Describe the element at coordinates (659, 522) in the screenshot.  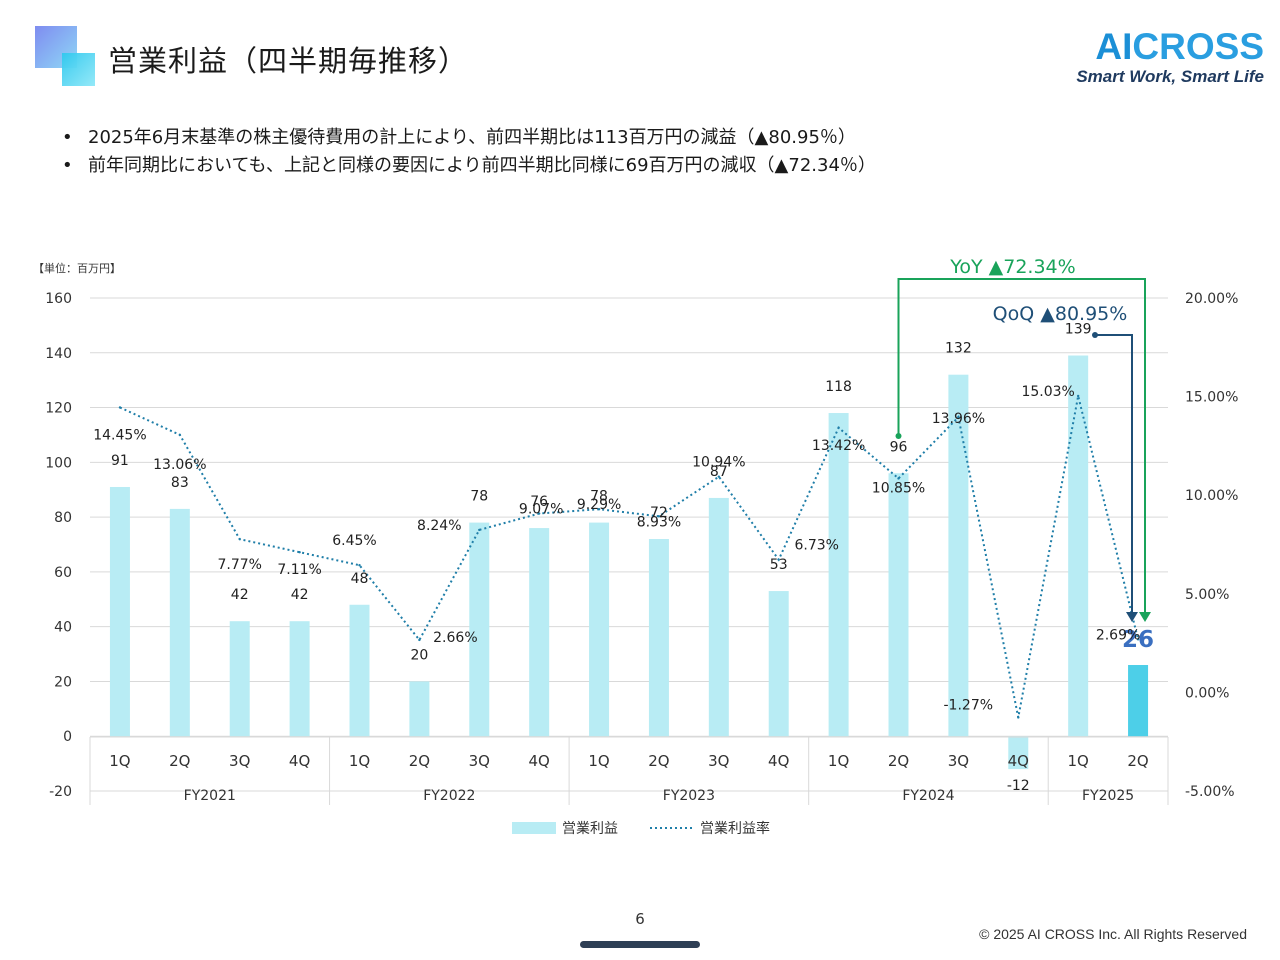
I see `margin-value-label: 8.93%` at that location.